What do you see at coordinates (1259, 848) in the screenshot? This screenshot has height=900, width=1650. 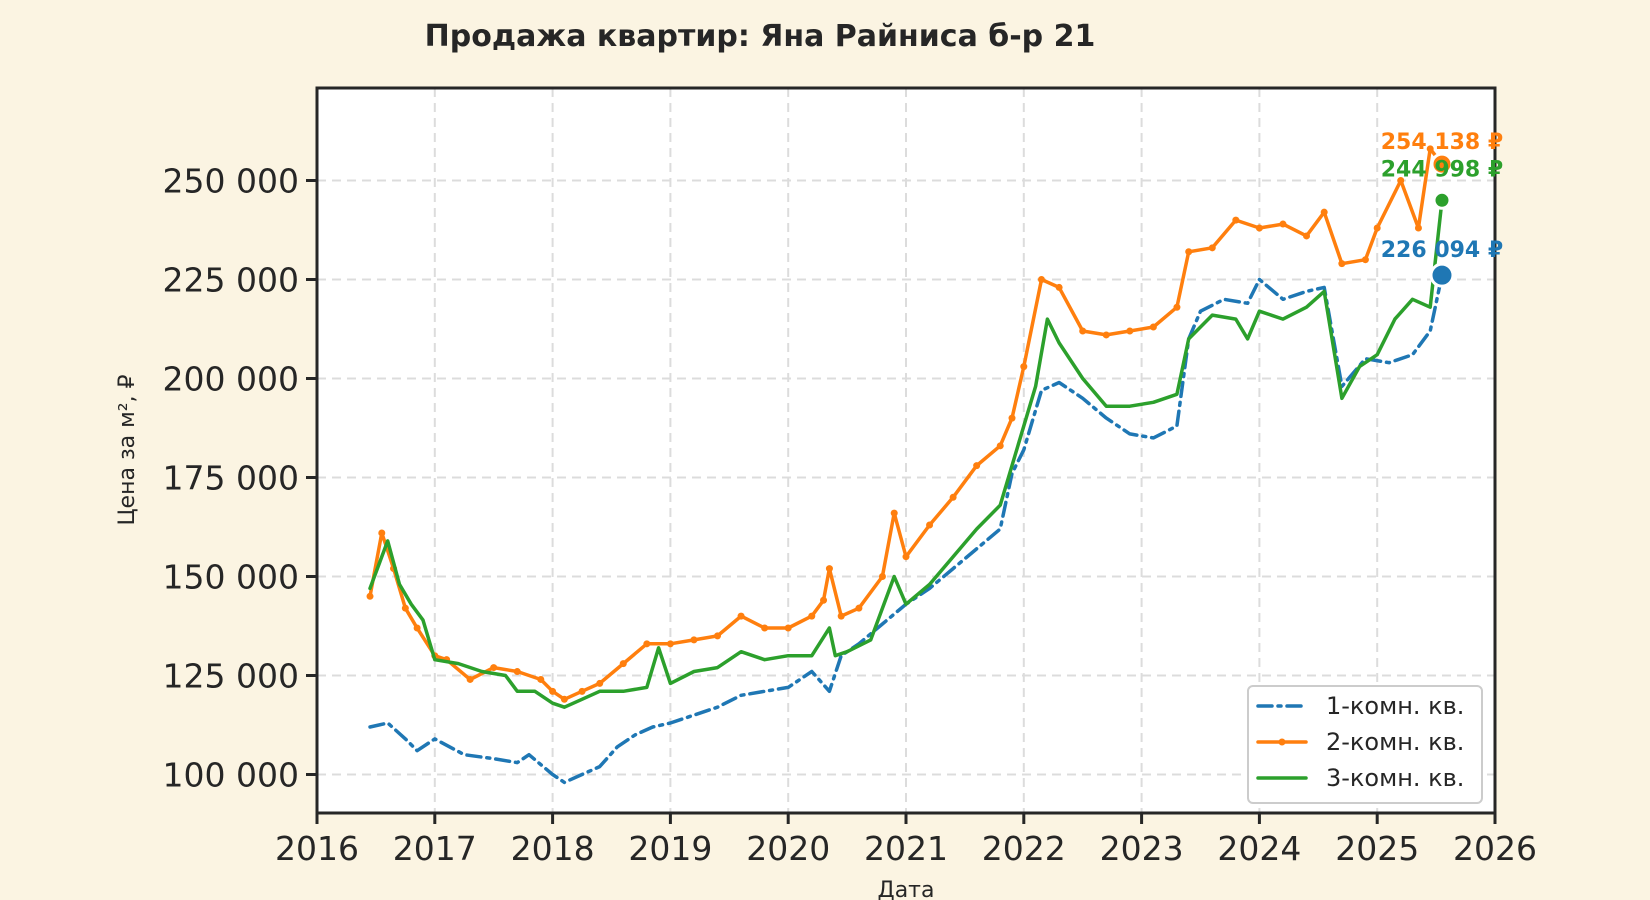 I see `x-tick-label-8: 2024` at bounding box center [1259, 848].